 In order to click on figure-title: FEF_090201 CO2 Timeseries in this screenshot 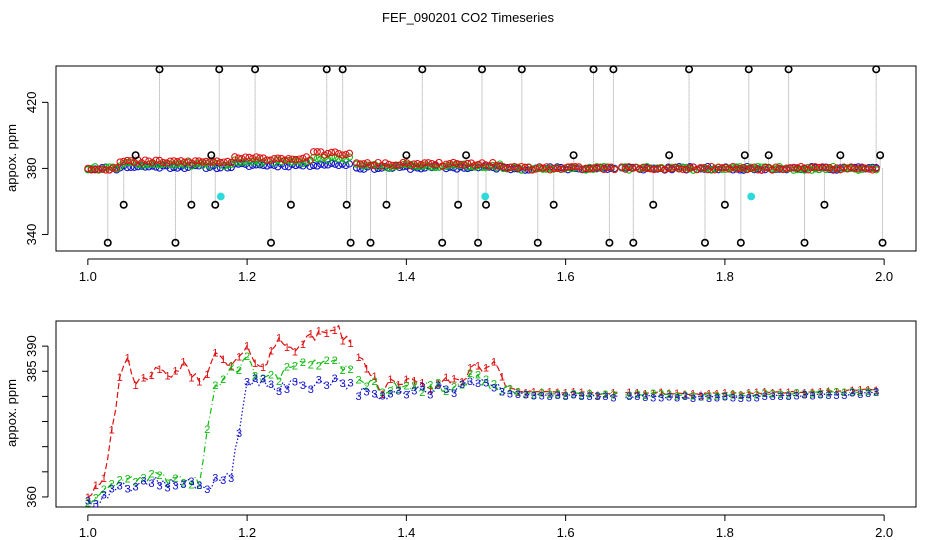, I will do `click(468, 17)`.